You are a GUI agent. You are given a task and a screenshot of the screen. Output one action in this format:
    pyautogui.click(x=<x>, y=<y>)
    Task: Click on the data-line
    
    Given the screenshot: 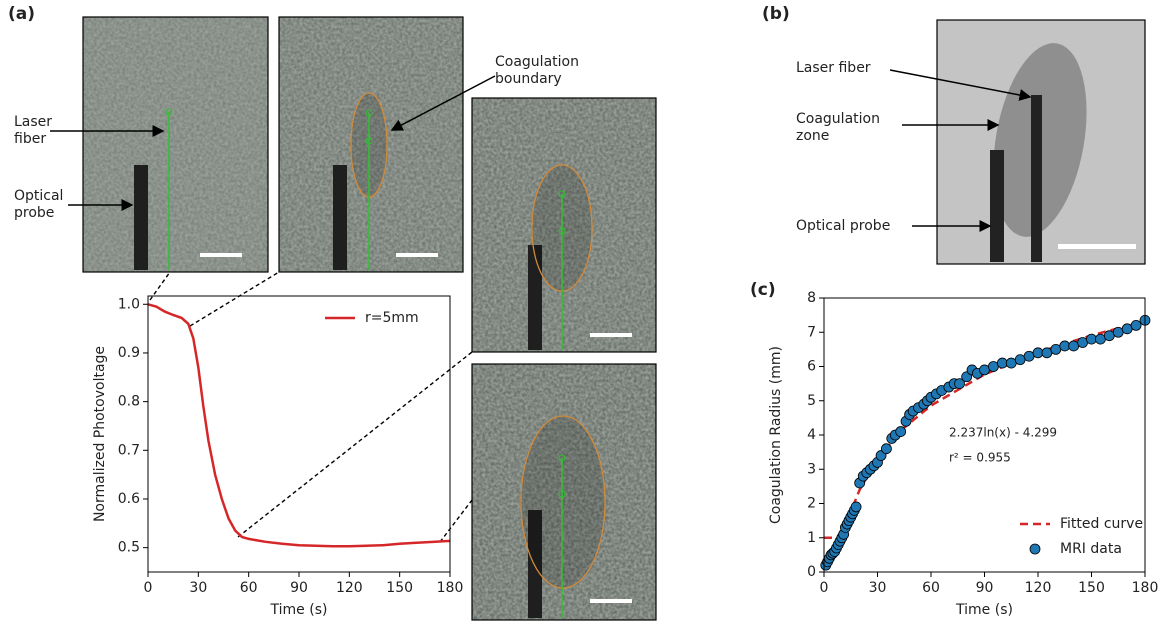 What is the action you would take?
    pyautogui.click(x=299, y=425)
    